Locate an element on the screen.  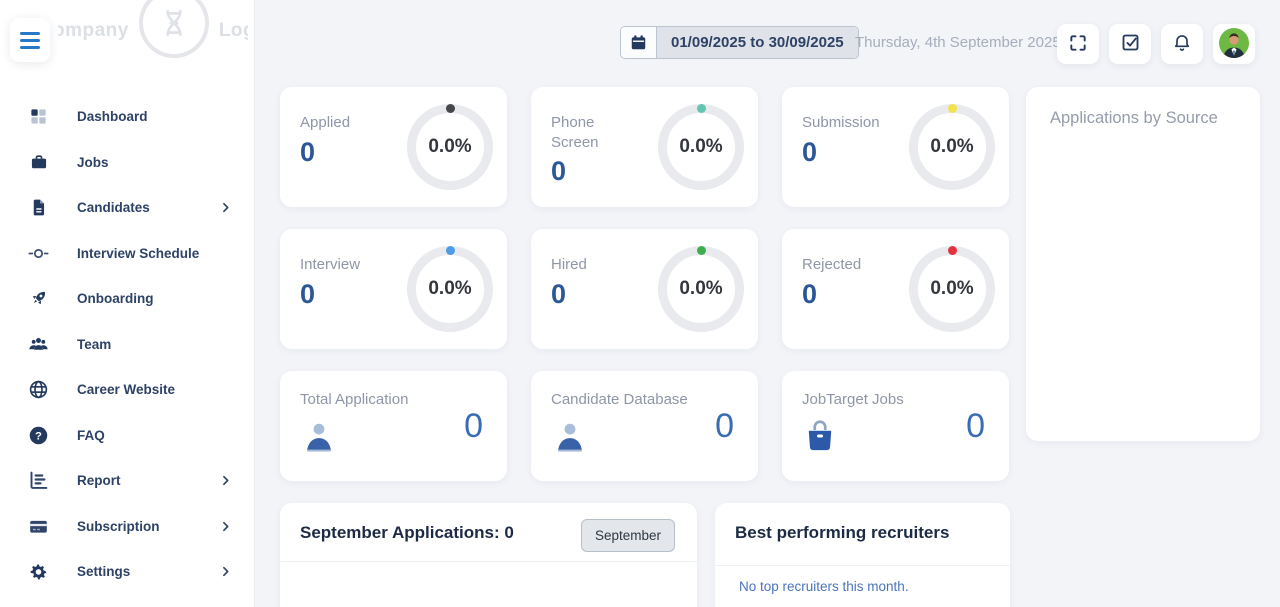
credit-card-icon is located at coordinates (38, 526).